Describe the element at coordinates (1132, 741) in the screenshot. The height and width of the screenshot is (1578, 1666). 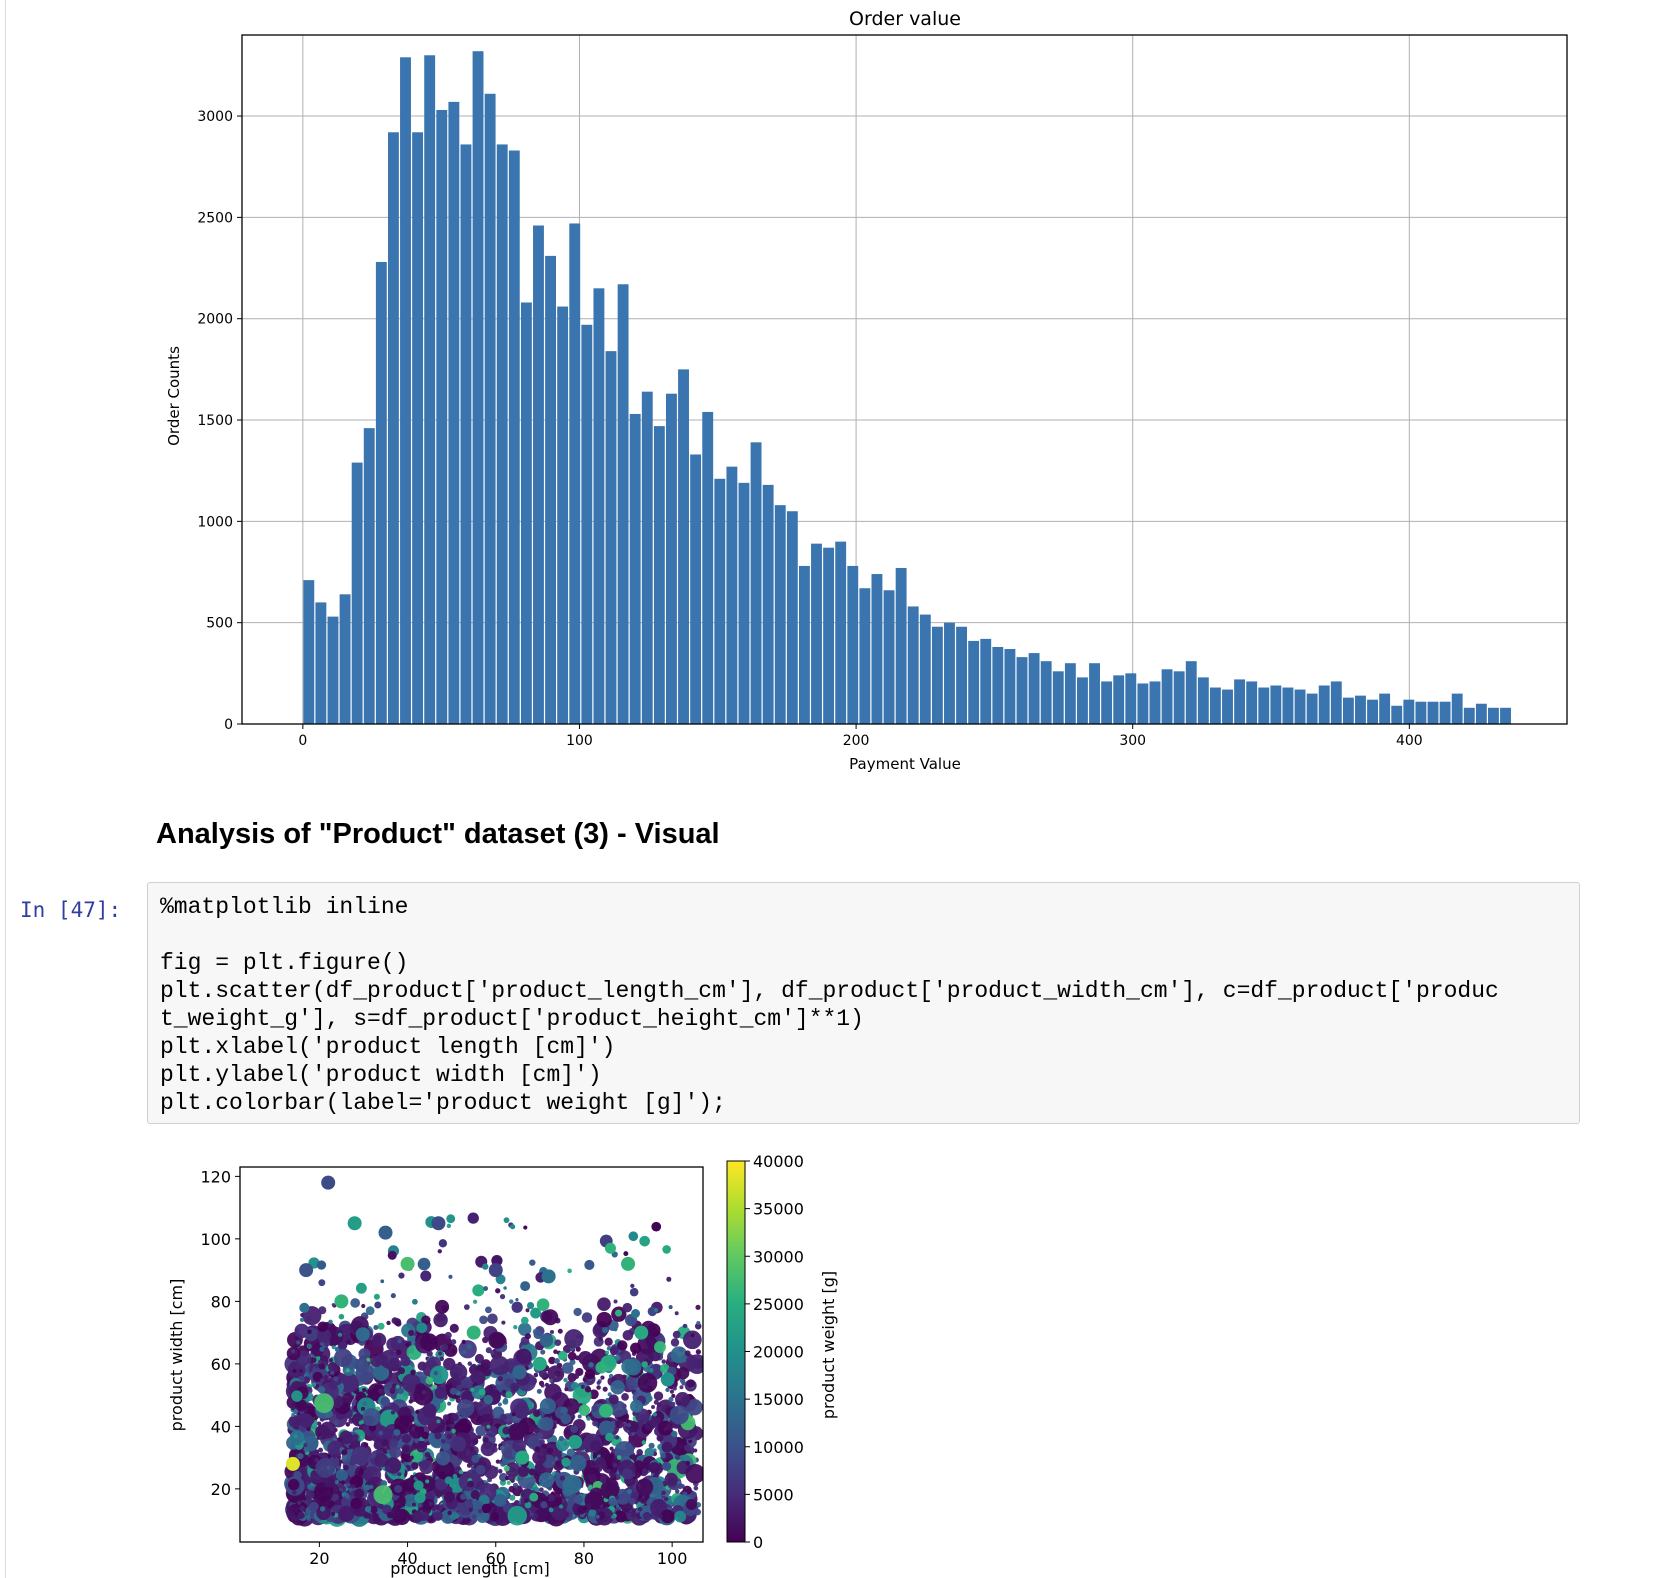
I see `x-tick-label: 300` at that location.